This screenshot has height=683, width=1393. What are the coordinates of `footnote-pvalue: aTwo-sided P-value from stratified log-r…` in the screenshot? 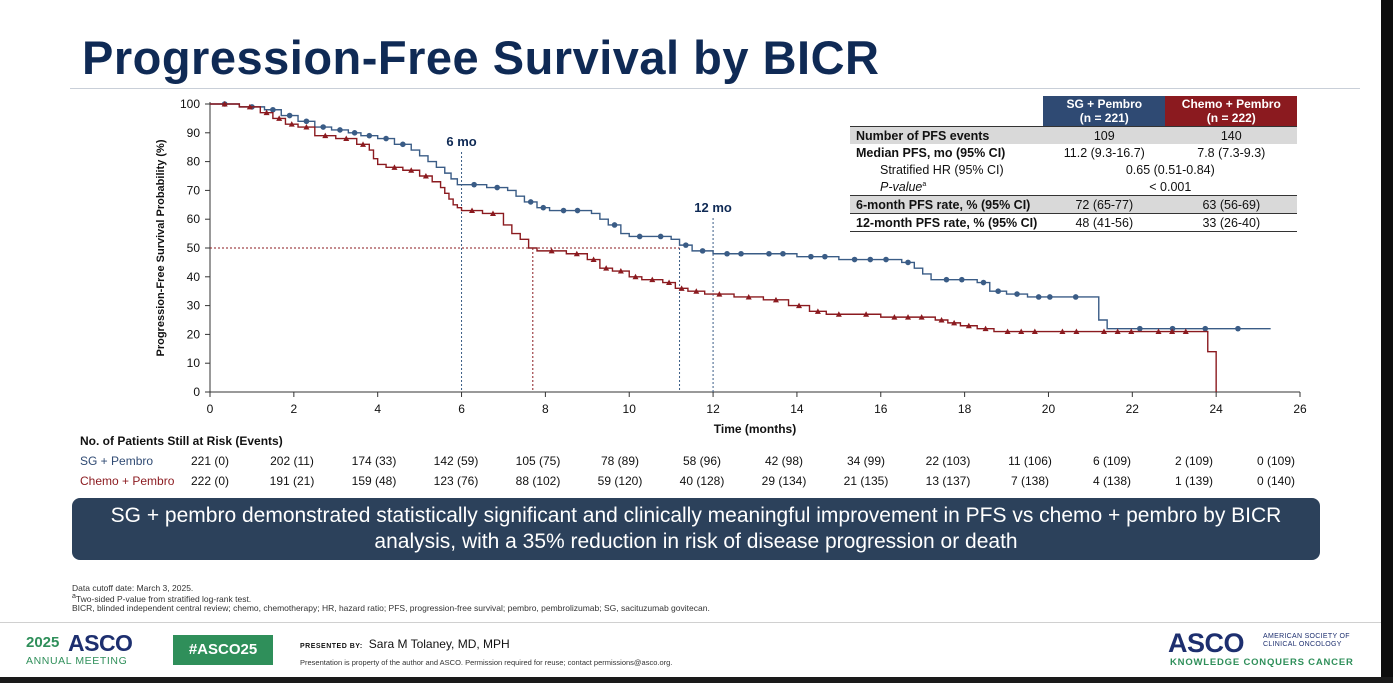 It's located at (161, 598).